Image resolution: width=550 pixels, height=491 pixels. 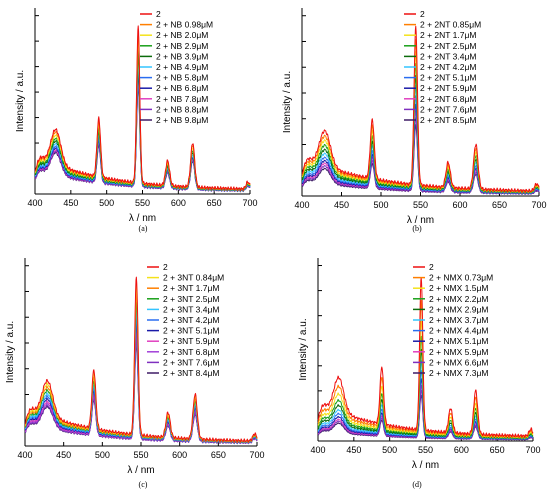 What do you see at coordinates (191, 341) in the screenshot?
I see `legend-entry: 2 + 3NT 5.9μM` at bounding box center [191, 341].